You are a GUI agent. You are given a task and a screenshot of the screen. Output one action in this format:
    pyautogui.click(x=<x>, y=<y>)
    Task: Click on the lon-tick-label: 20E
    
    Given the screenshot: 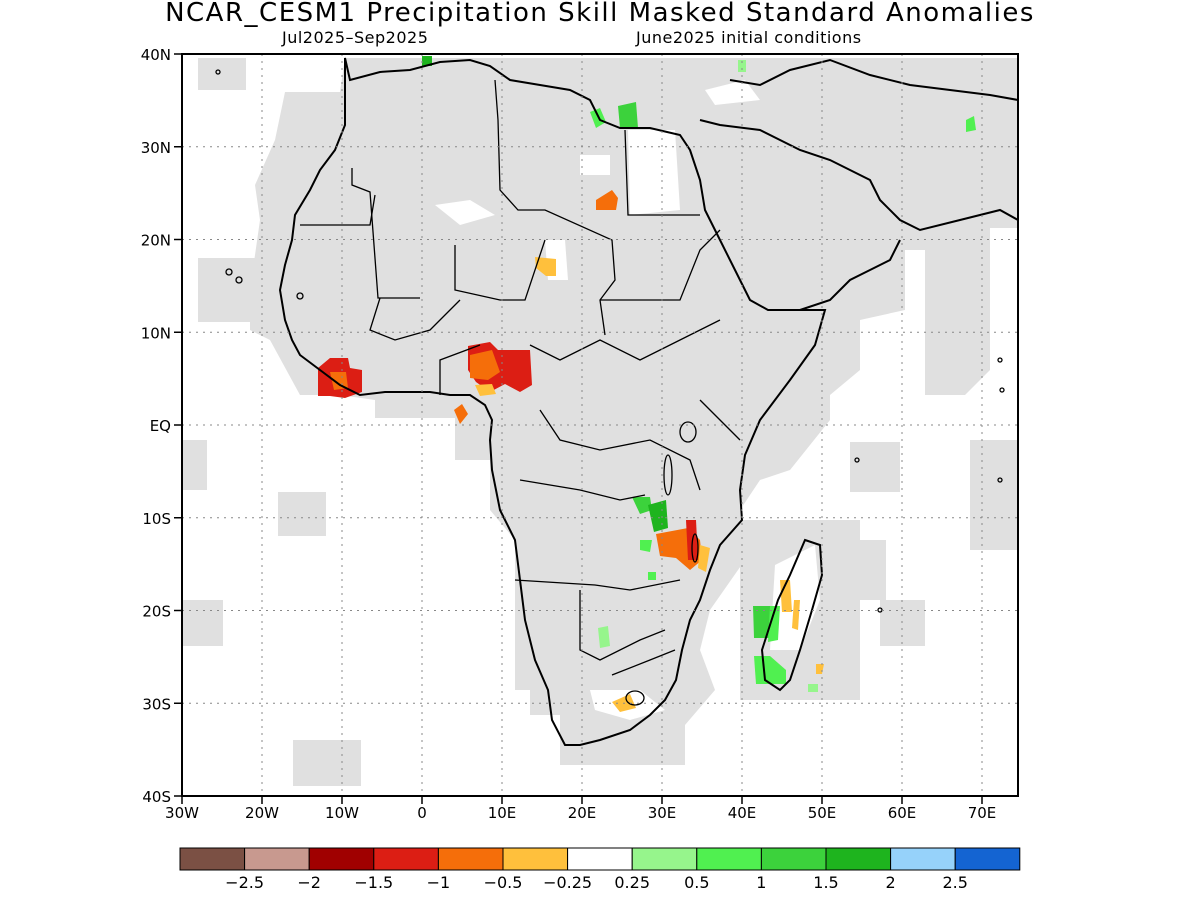 What is the action you would take?
    pyautogui.click(x=582, y=813)
    